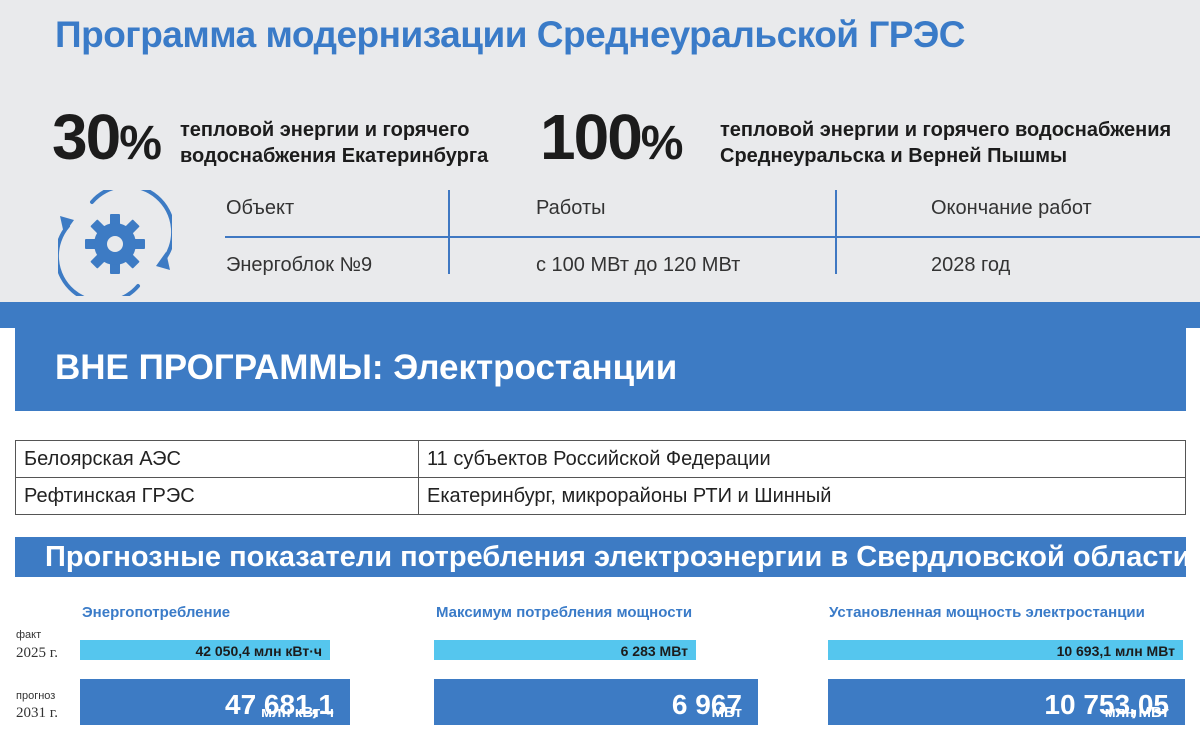 This screenshot has height=738, width=1200. What do you see at coordinates (987, 612) in the screenshot?
I see `metric-title-installed-capacity: Установленная мощность электростанции` at bounding box center [987, 612].